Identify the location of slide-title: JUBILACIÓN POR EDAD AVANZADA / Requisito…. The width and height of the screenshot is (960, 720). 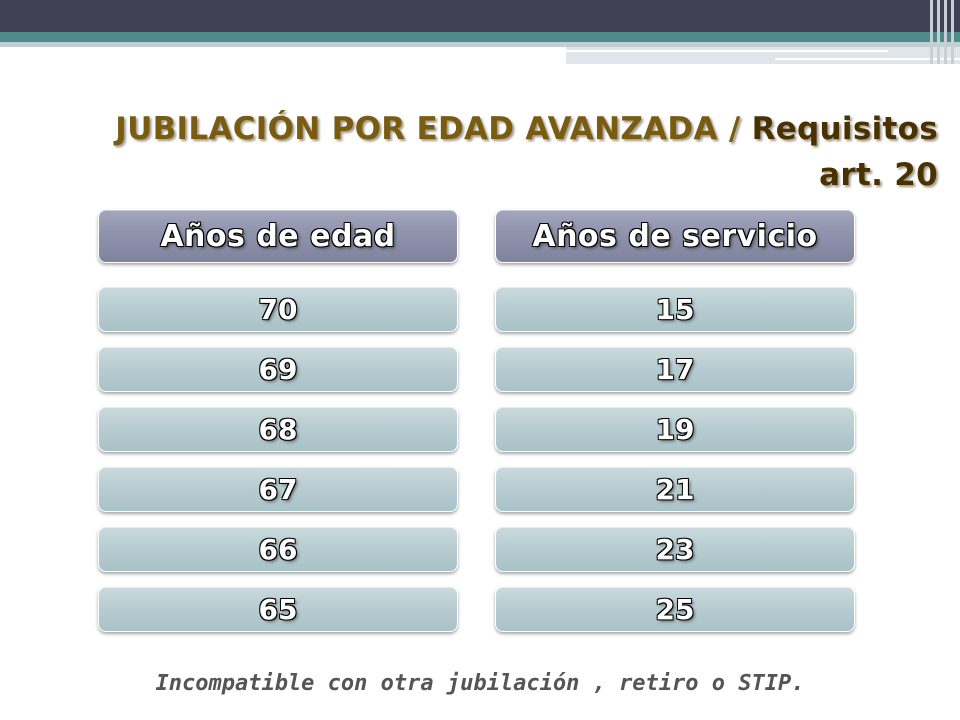
(479, 152).